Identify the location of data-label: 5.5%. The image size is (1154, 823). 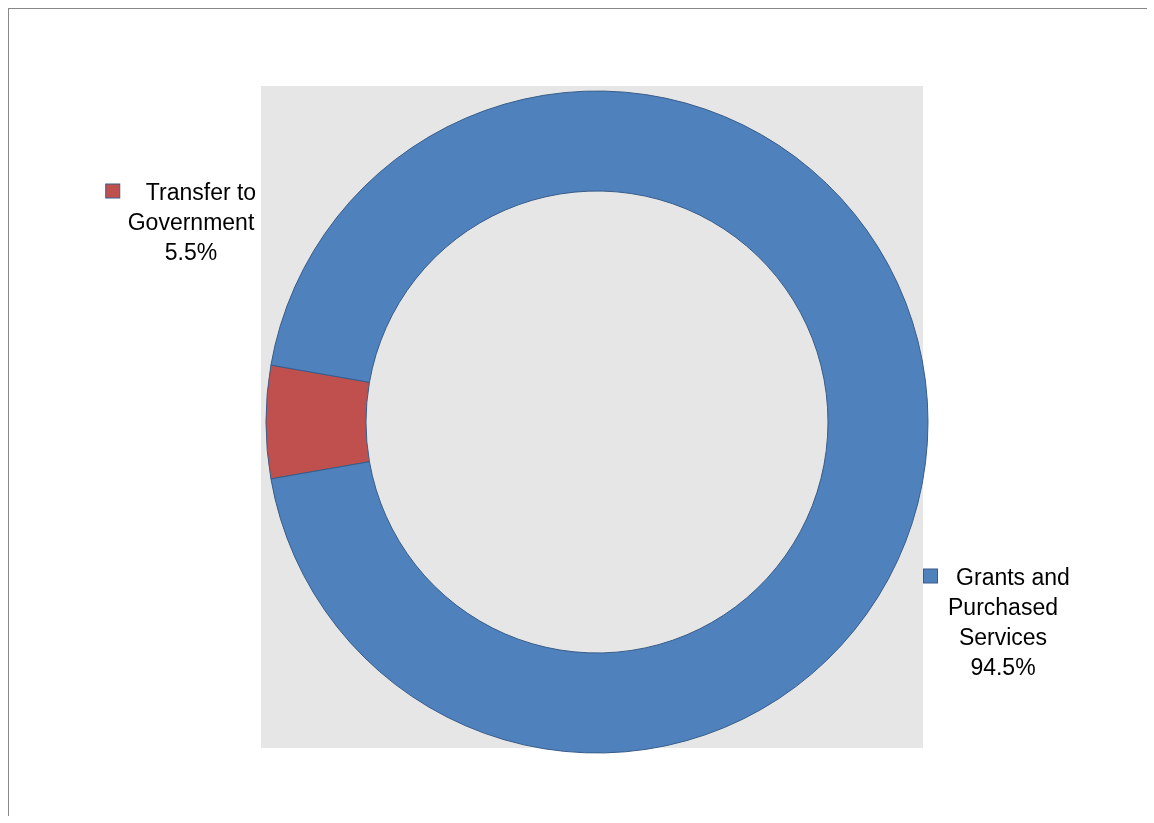
(191, 252).